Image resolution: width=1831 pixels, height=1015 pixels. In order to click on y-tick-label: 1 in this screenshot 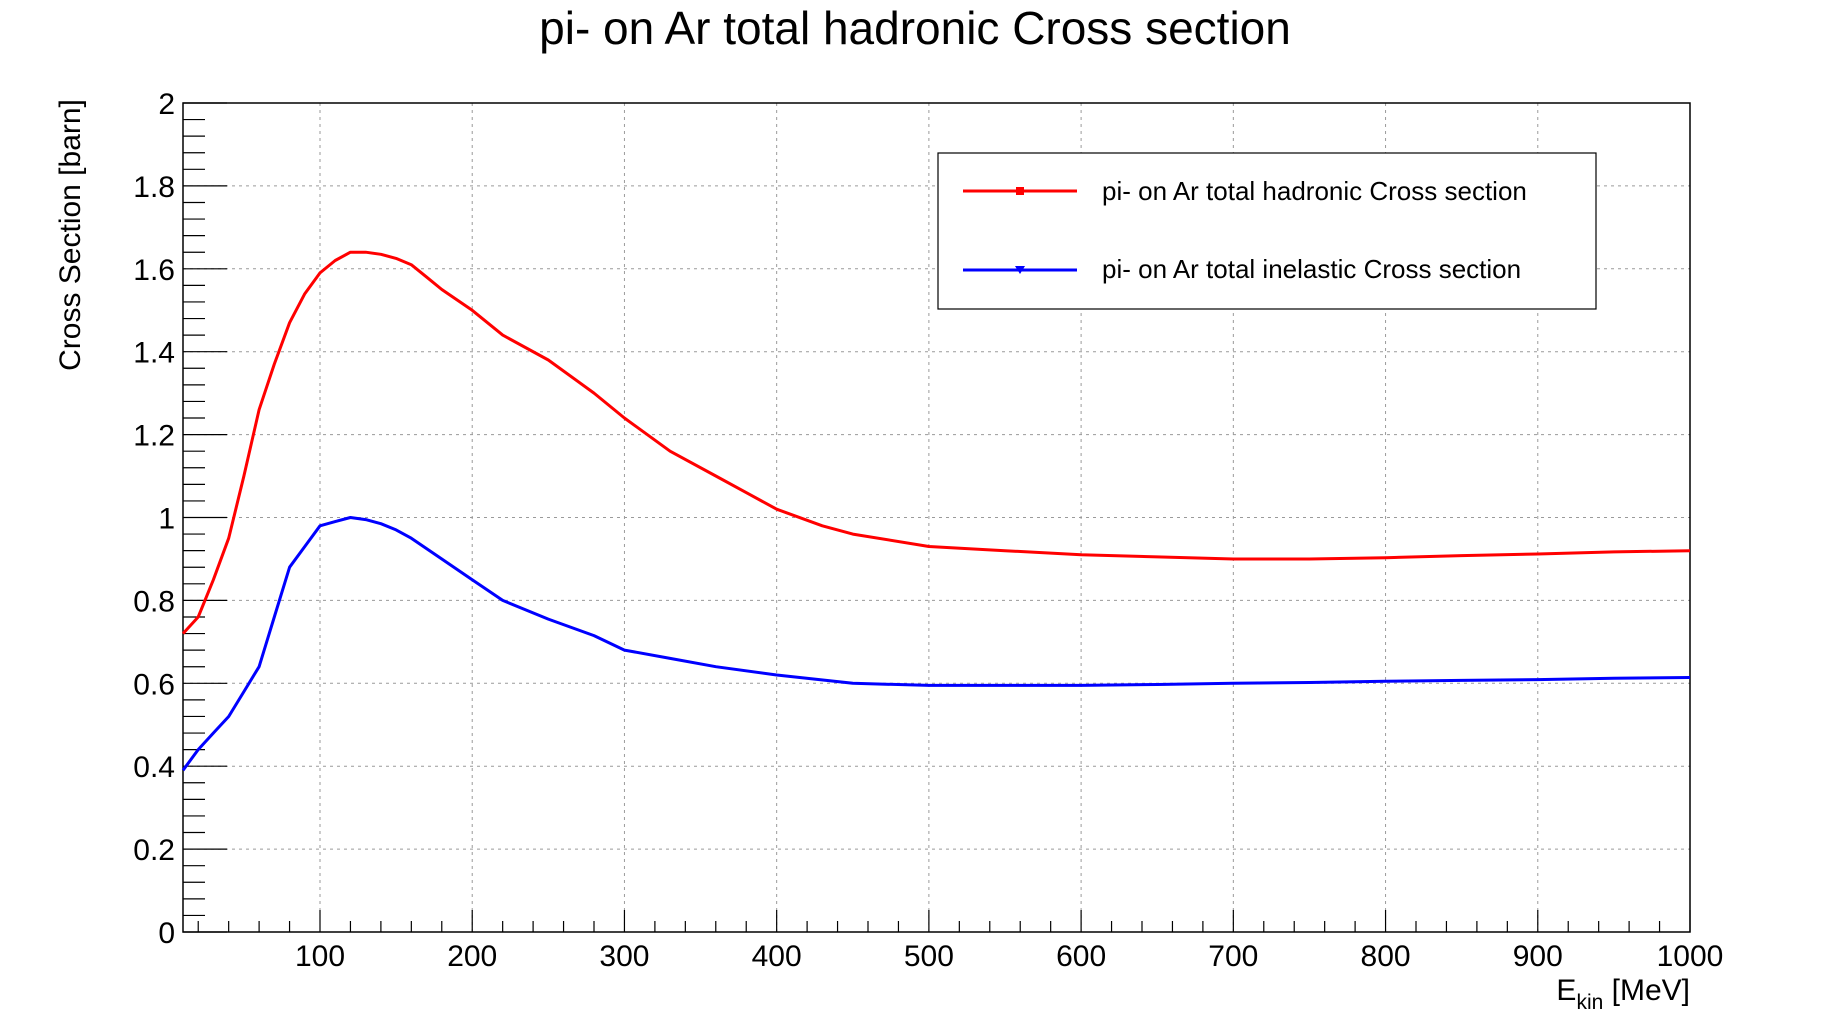, I will do `click(166, 519)`.